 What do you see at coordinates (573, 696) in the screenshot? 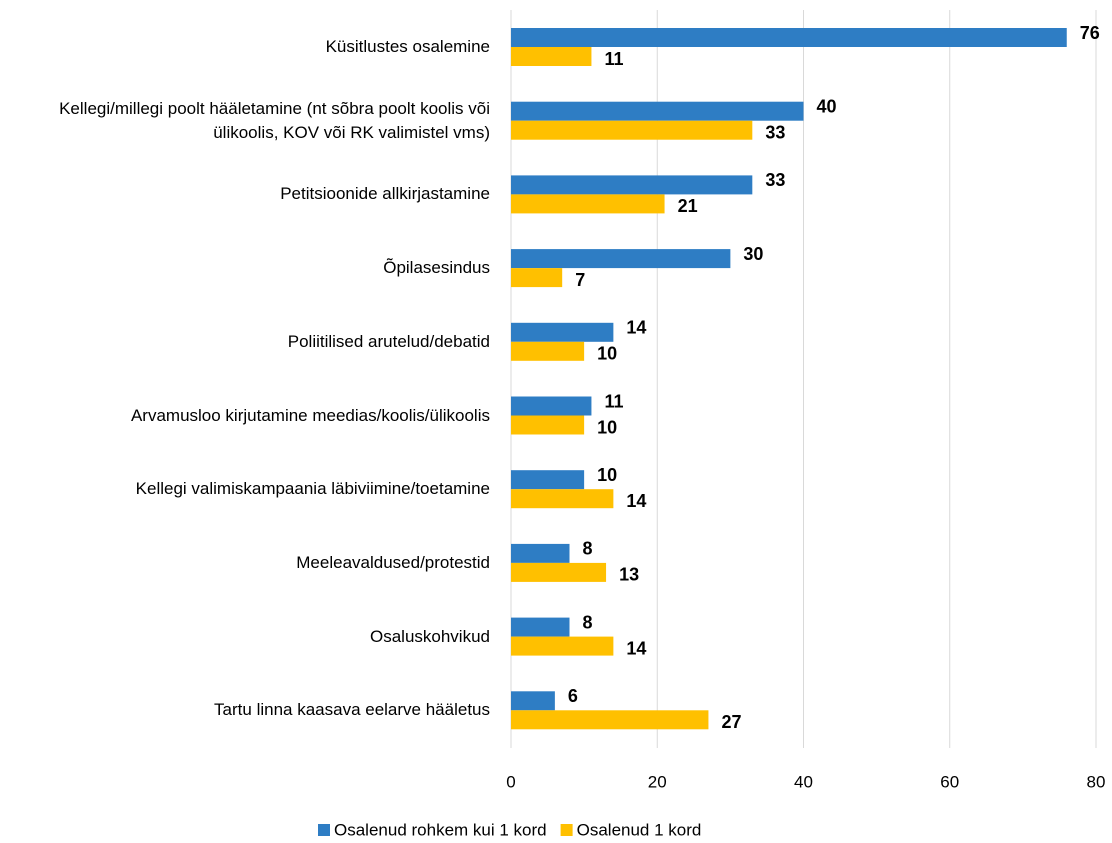
I see `value-label: 6` at bounding box center [573, 696].